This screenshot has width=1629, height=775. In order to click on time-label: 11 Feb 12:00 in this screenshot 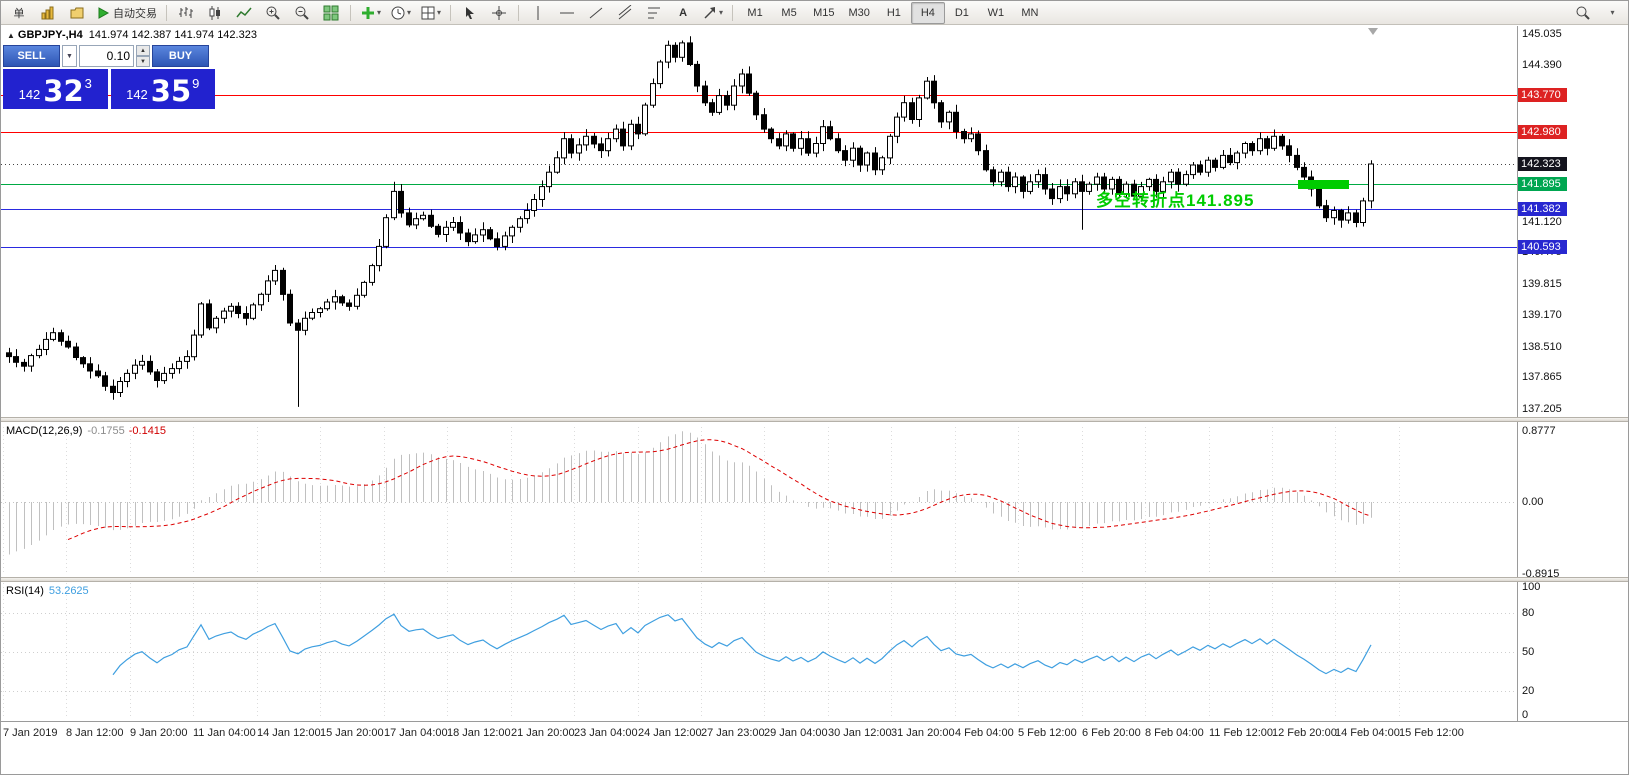, I will do `click(1241, 733)`.